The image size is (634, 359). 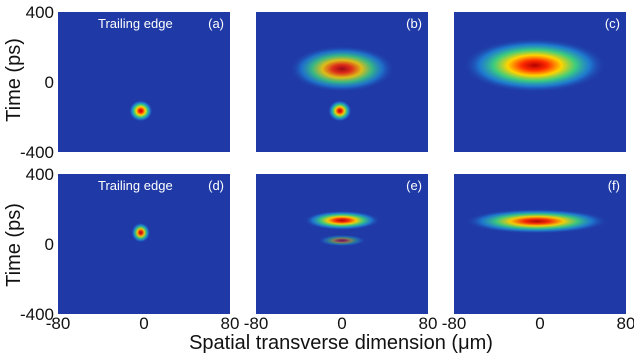 What do you see at coordinates (216, 23) in the screenshot?
I see `panel-tag: (a)` at bounding box center [216, 23].